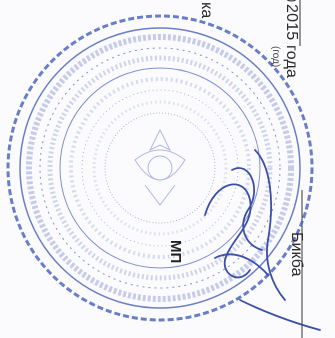  What do you see at coordinates (206, 10) in the screenshot?
I see `text-fragment-top: ка` at bounding box center [206, 10].